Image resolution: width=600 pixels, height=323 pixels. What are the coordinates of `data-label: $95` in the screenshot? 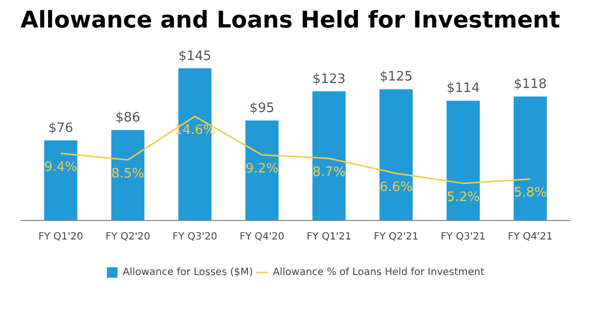 It's located at (262, 108).